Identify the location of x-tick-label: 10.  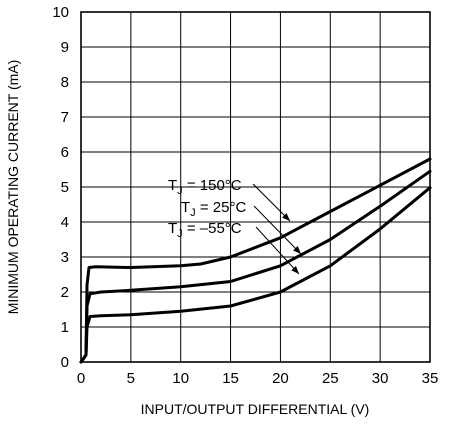
(180, 378).